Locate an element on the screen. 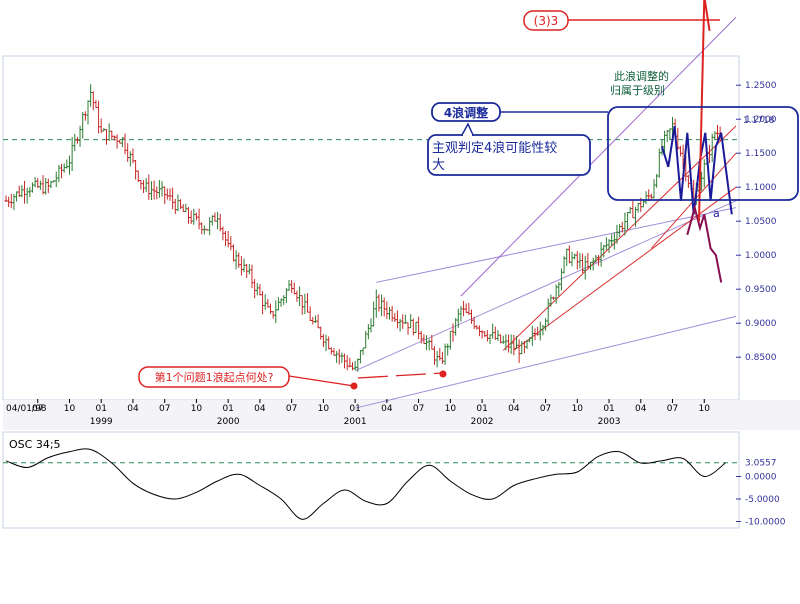  osc-panel-frame is located at coordinates (371, 480).